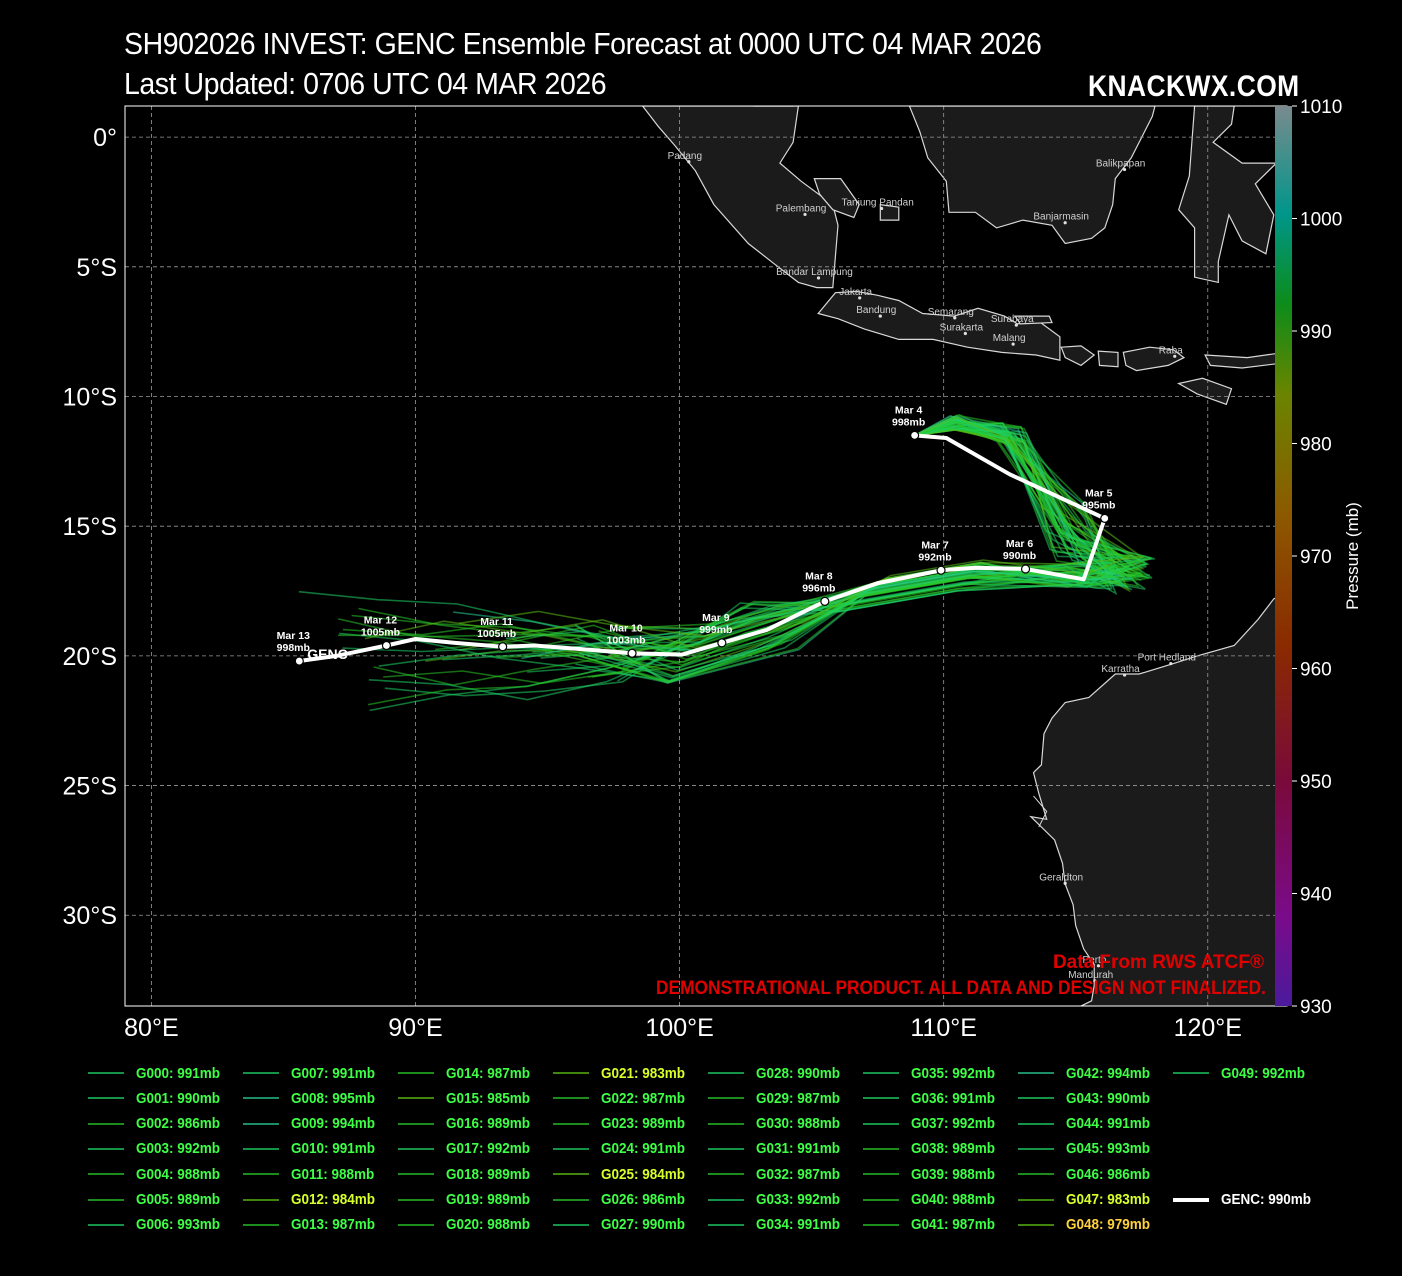 This screenshot has width=1402, height=1276. I want to click on legend-item-genc: GENC: 990mb, so click(1247, 1200).